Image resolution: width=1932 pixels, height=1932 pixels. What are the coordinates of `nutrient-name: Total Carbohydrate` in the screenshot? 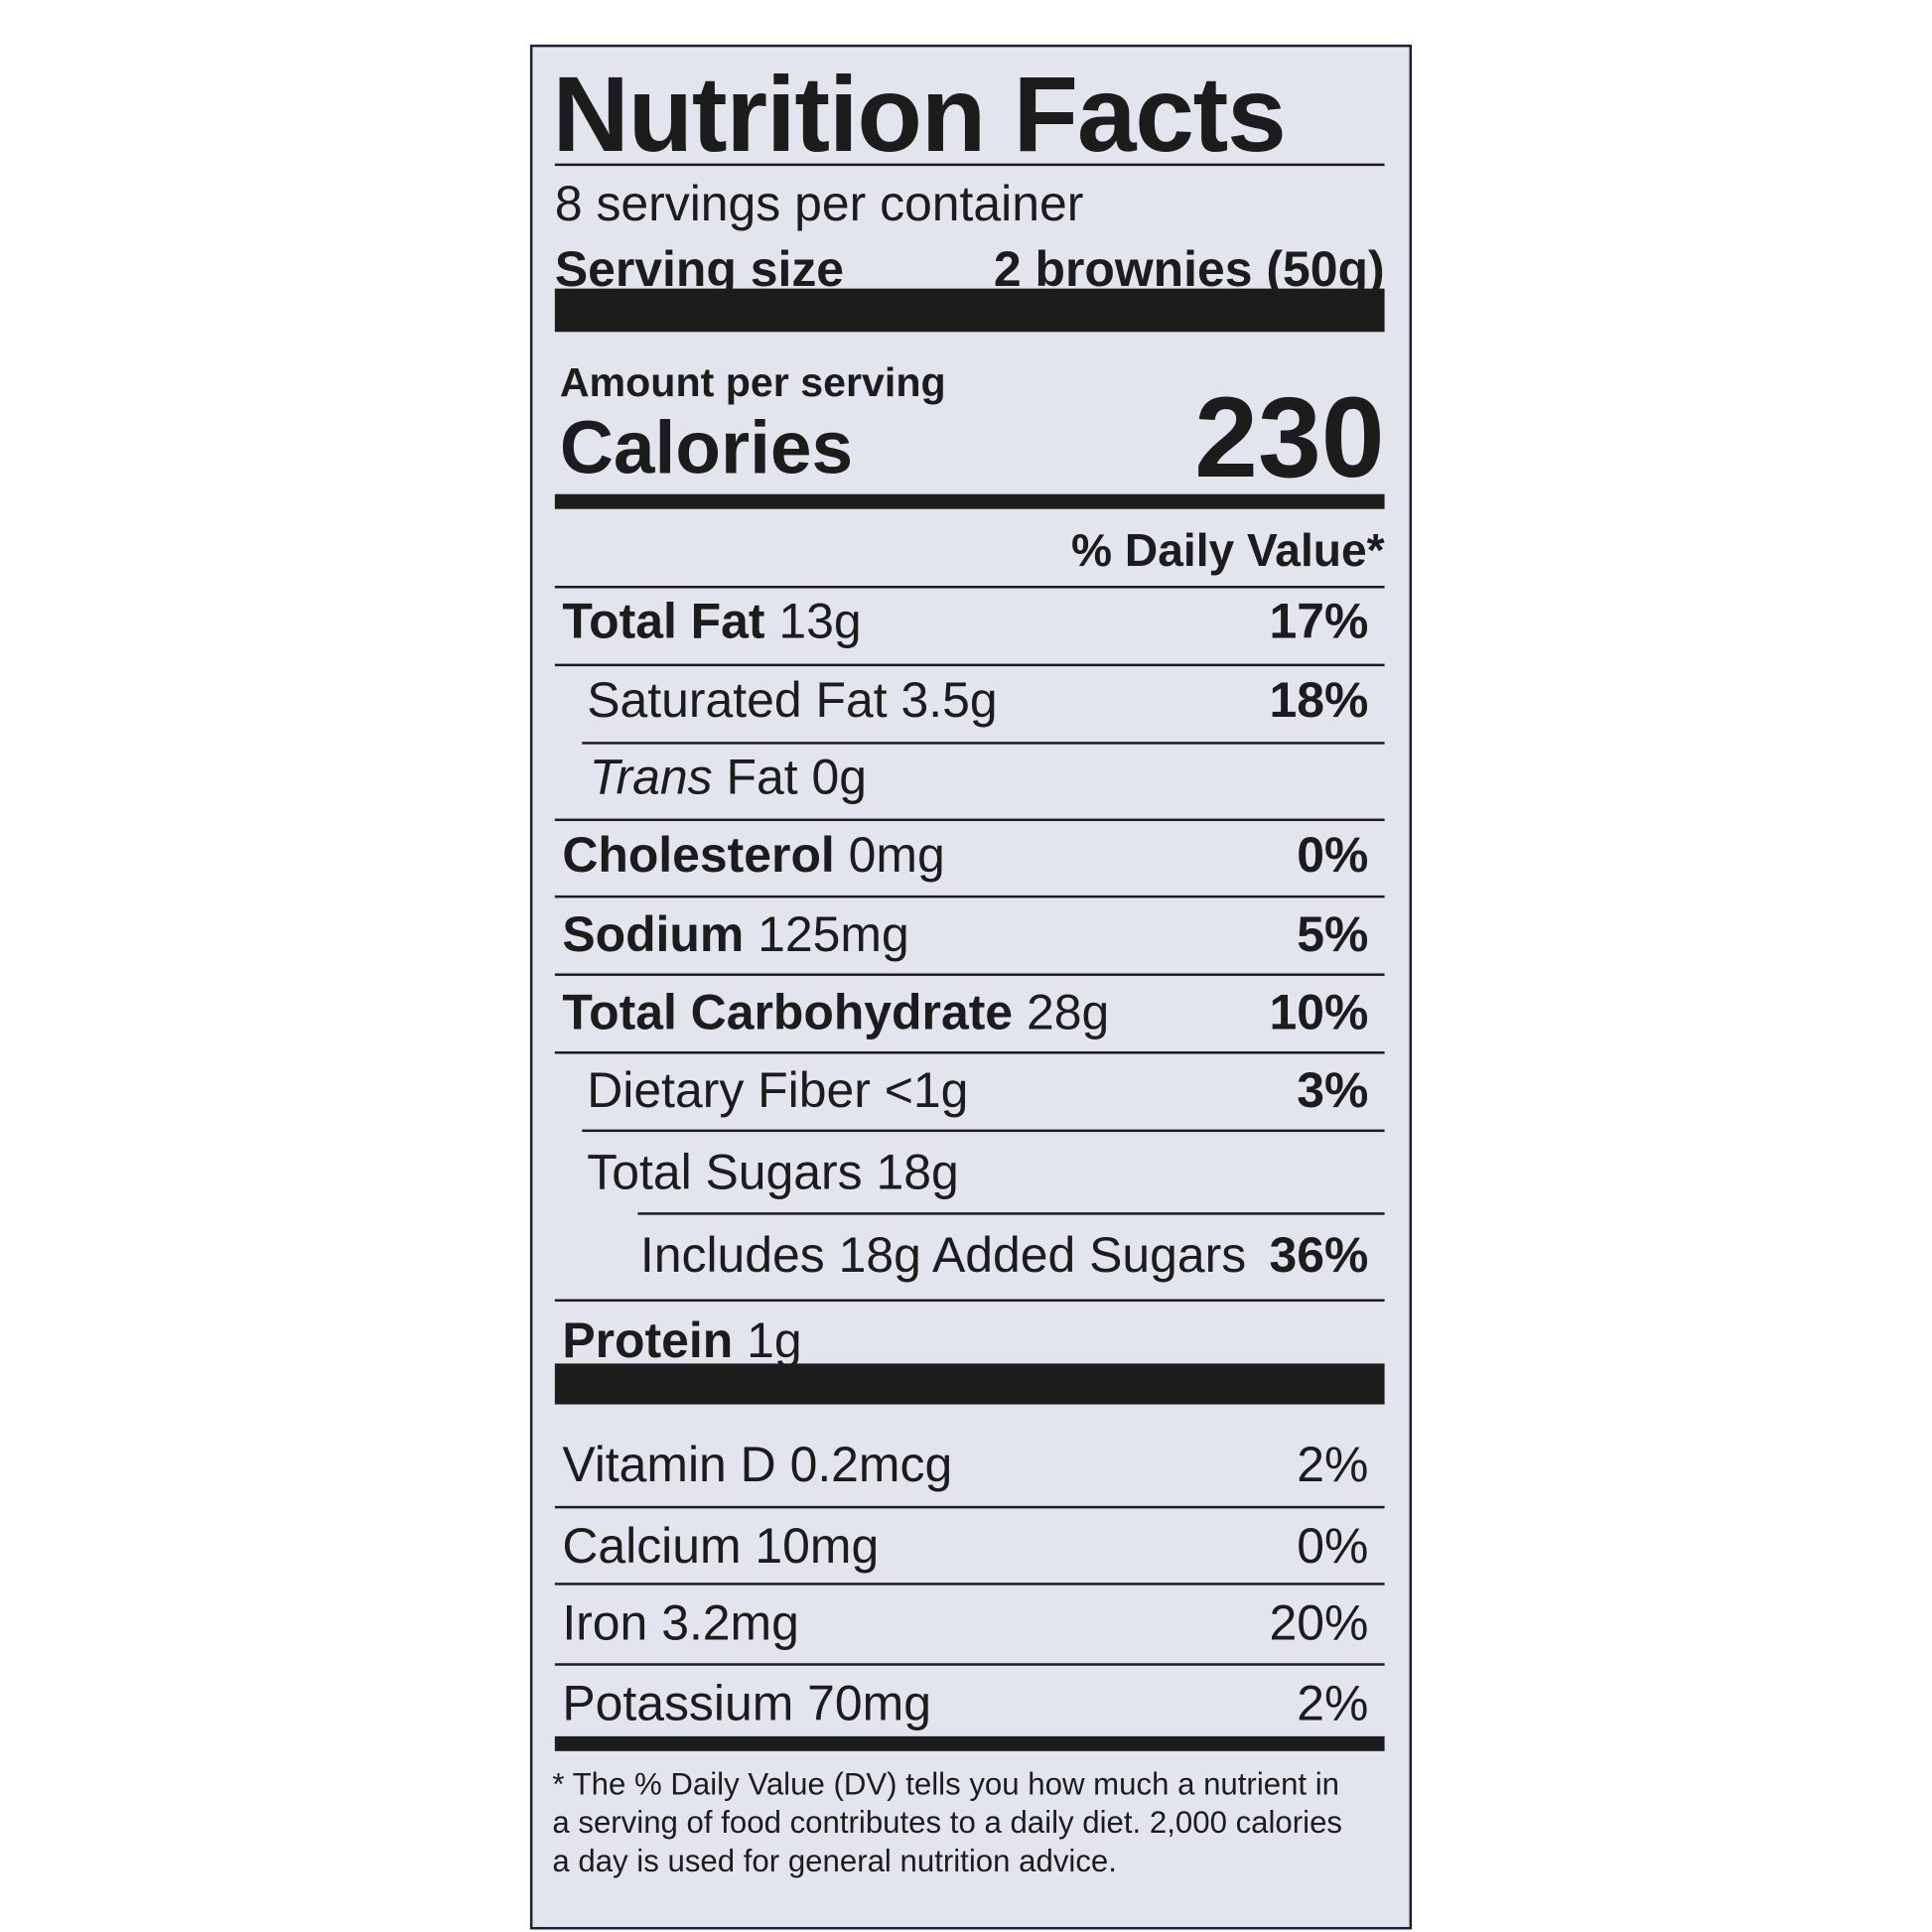 It's located at (788, 1012).